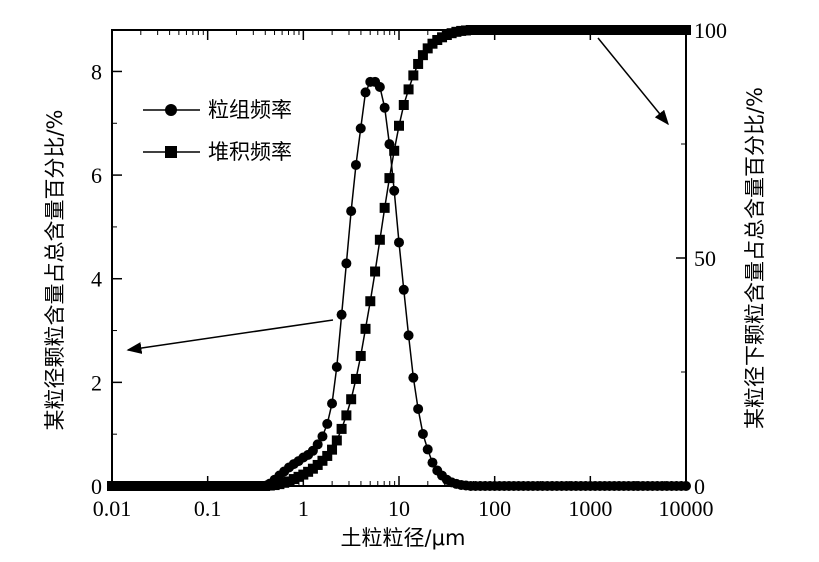  I want to click on y-right-tick-label: 100, so click(710, 30).